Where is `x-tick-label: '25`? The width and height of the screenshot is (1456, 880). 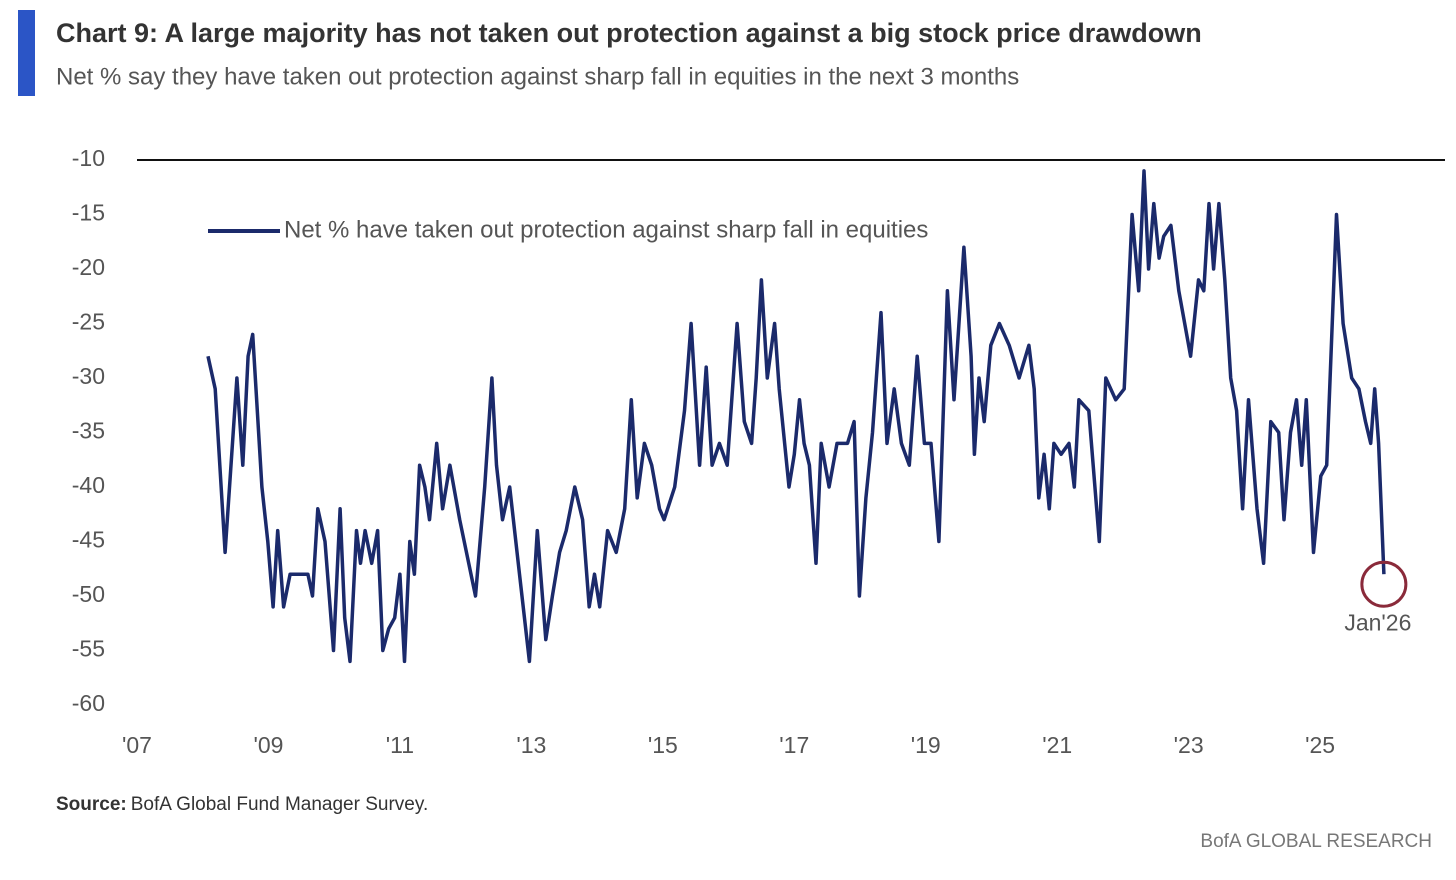
x-tick-label: '25 is located at coordinates (1320, 745).